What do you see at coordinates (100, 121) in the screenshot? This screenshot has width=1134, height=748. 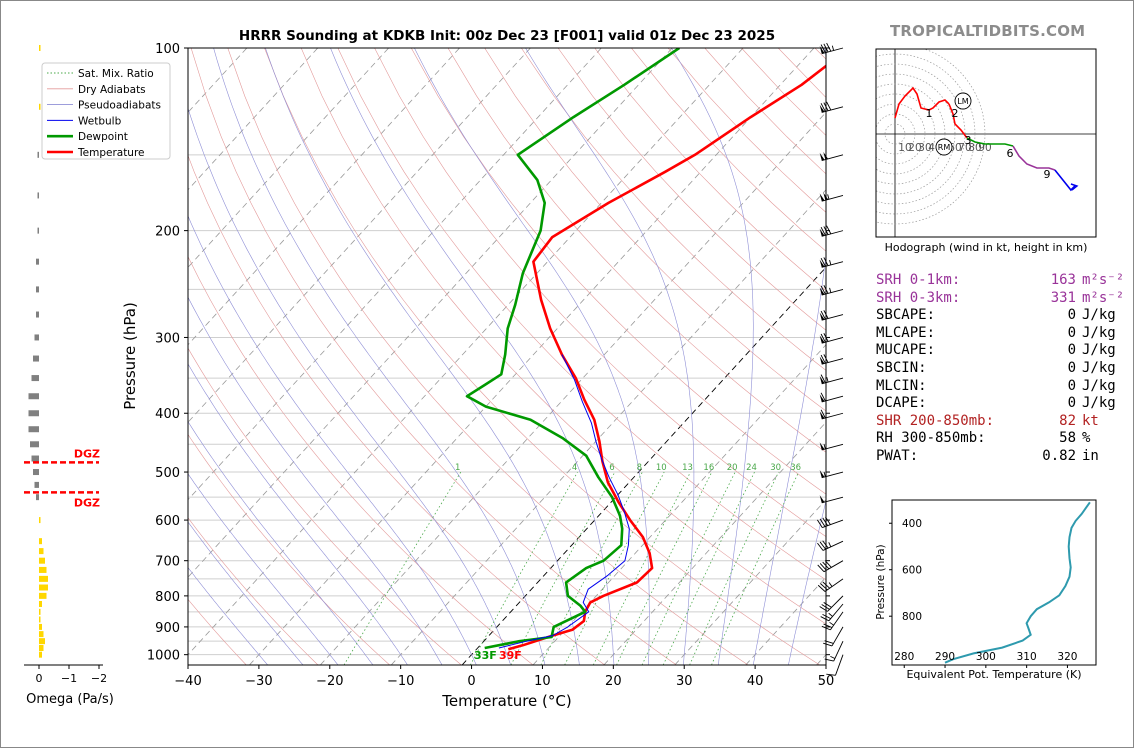 I see `legend-entry: Wetbulb` at bounding box center [100, 121].